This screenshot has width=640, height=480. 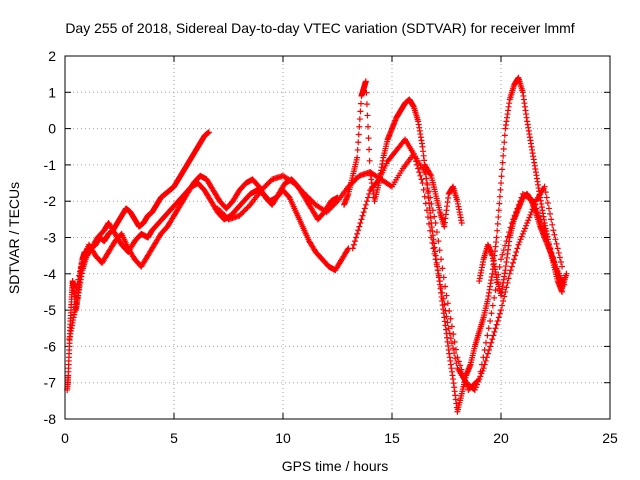 What do you see at coordinates (50, 274) in the screenshot?
I see `y-tick-label: -4` at bounding box center [50, 274].